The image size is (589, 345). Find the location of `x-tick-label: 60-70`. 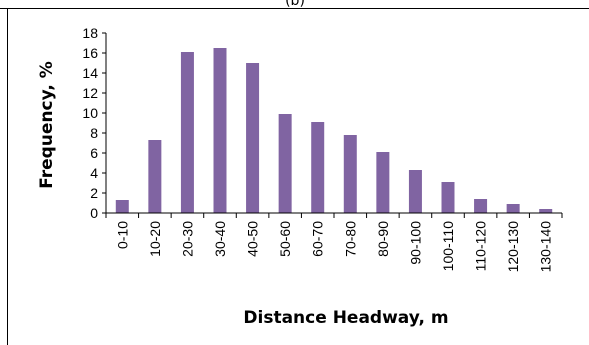

x-tick-label: 60-70 is located at coordinates (318, 239).